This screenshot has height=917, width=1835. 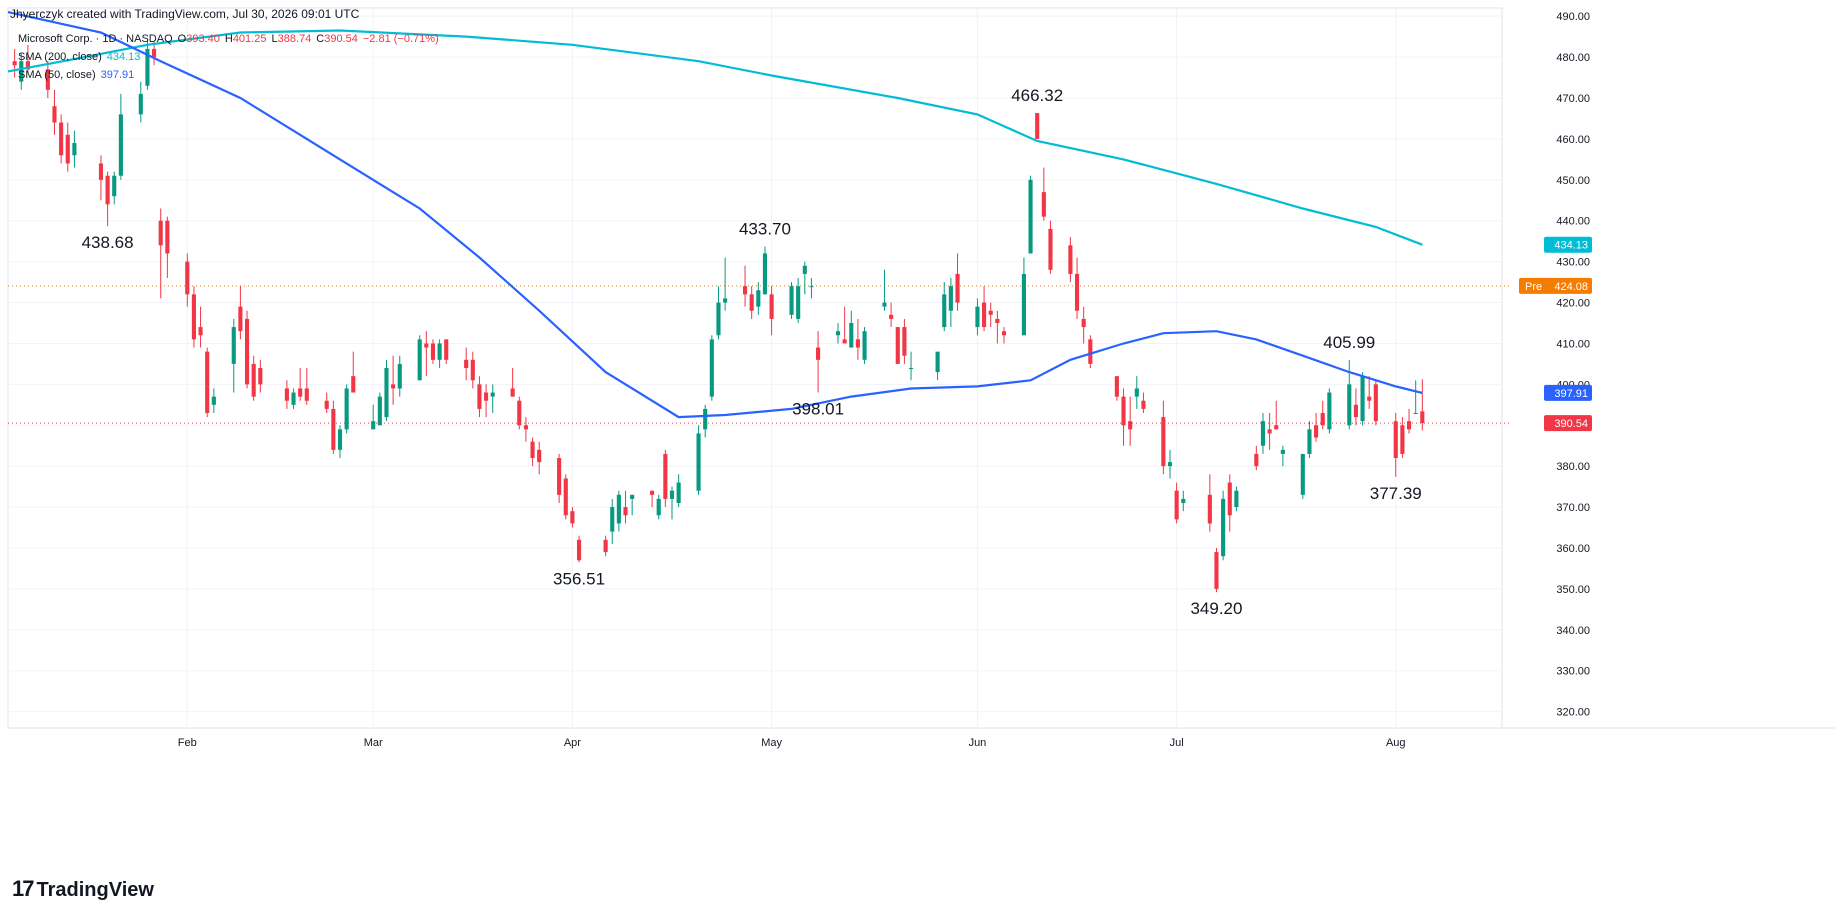 What do you see at coordinates (400, 39) in the screenshot?
I see `change-value: −2.81 (−0.71%)` at bounding box center [400, 39].